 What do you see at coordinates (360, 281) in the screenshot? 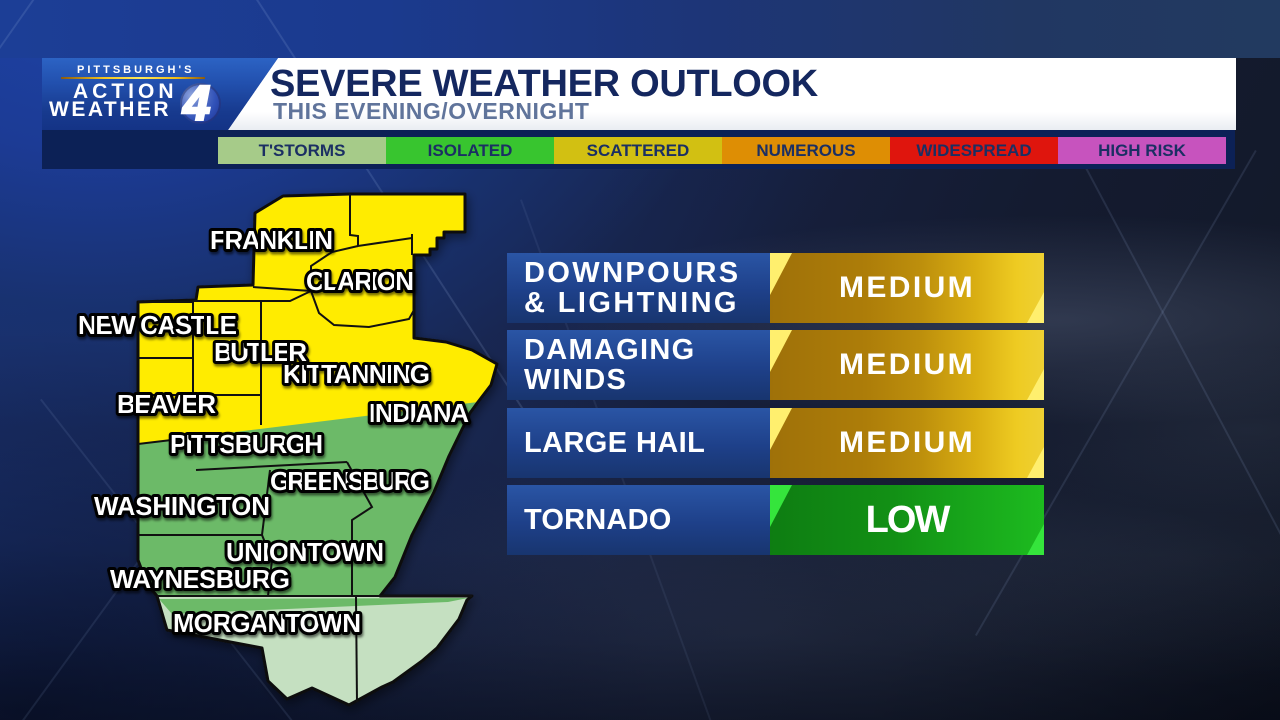
I see `svg-text: CLARION` at bounding box center [360, 281].